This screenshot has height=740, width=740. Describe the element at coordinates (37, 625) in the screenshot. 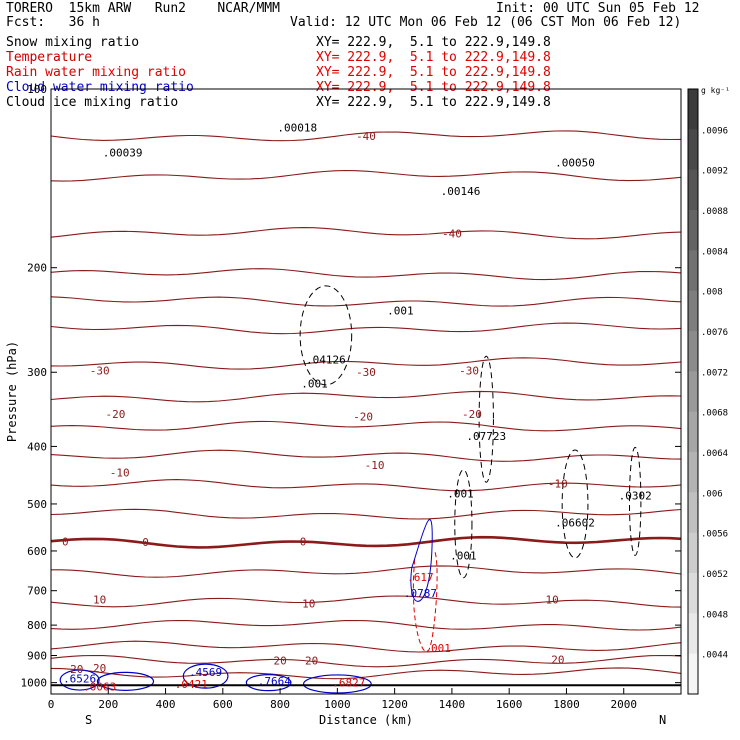

I see `y-tick-label: 800` at that location.